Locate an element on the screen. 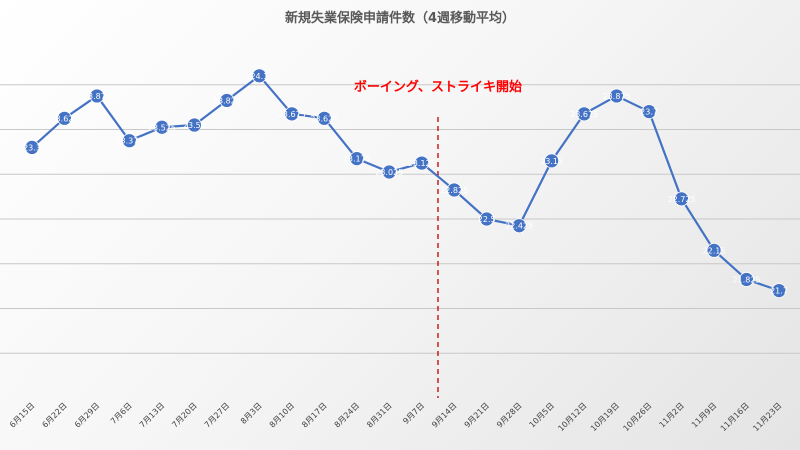 This screenshot has height=450, width=800. x-tick-label: 9月14日 is located at coordinates (444, 415).